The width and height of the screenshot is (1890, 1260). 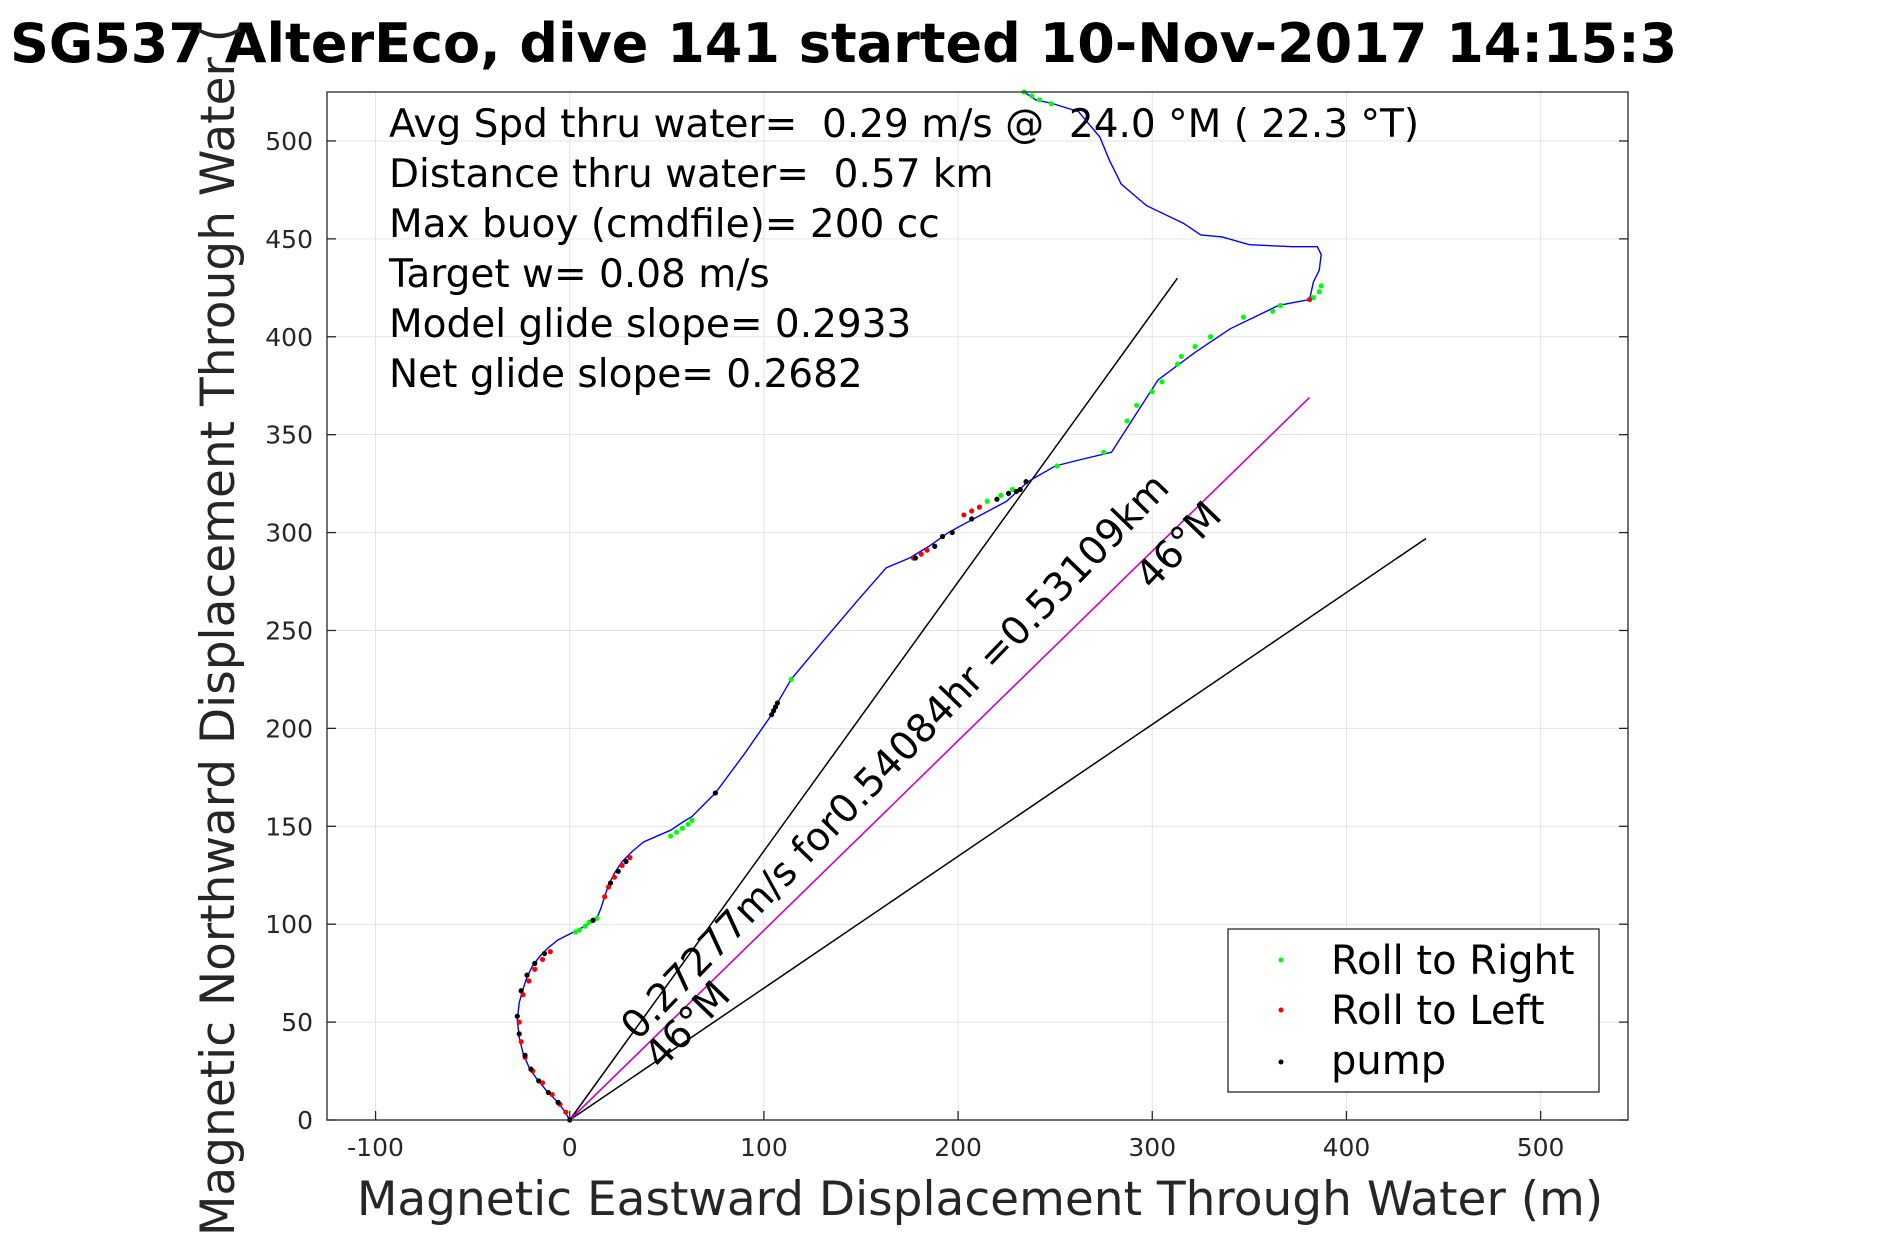 I want to click on legend-marker-pump, so click(x=1281, y=1062).